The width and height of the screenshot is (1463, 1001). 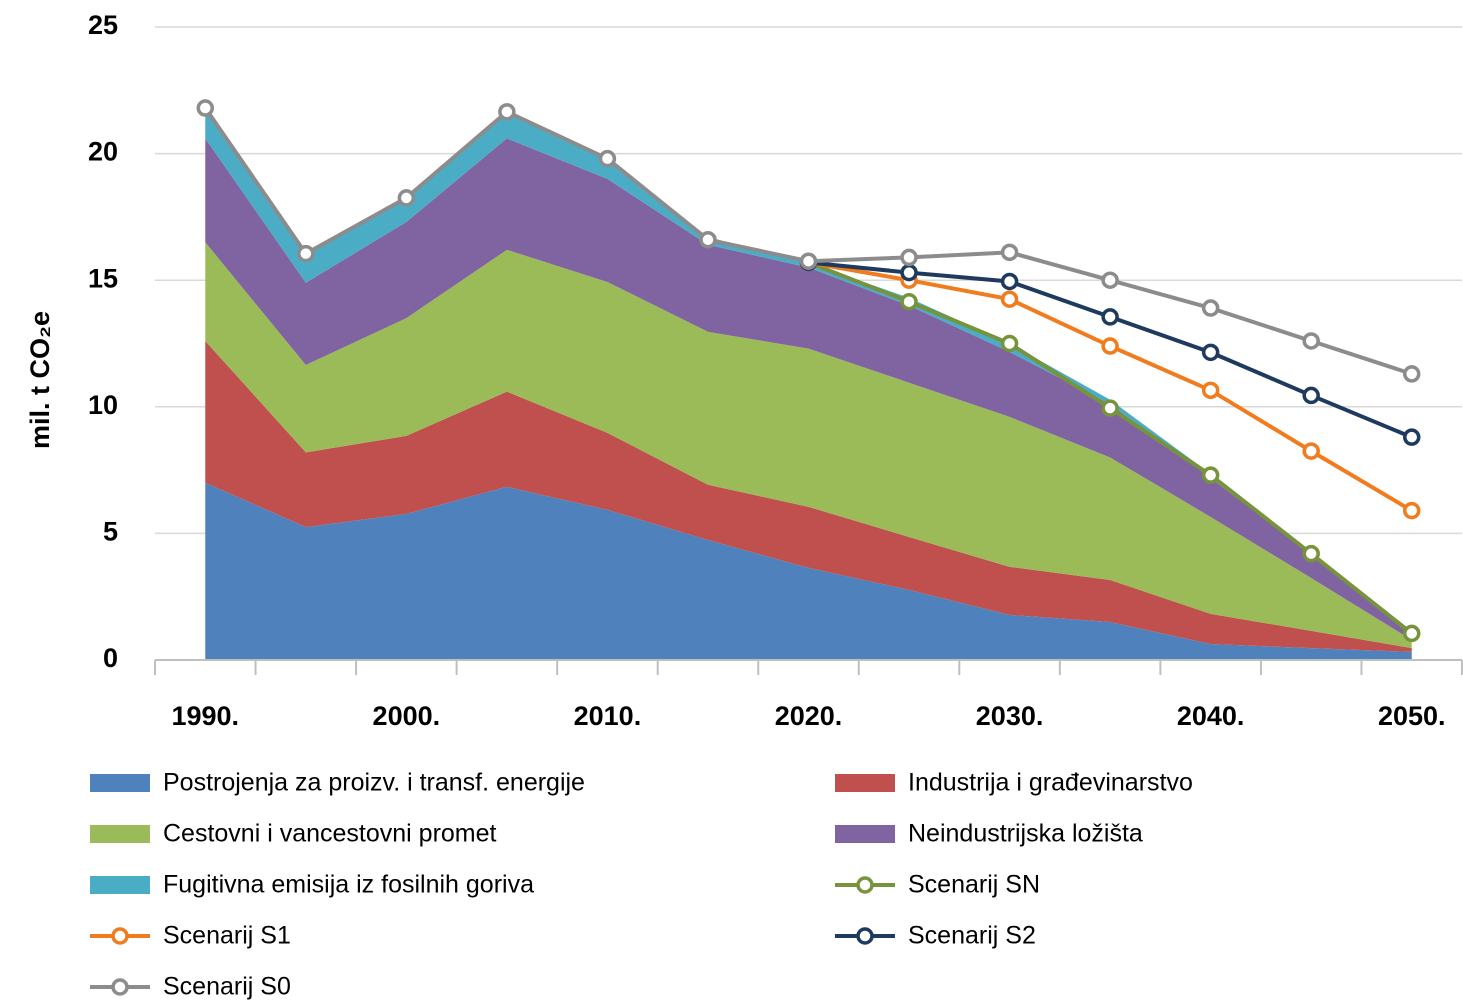 I want to click on legend-label: Industrija i građevinarstvo, so click(x=1050, y=783).